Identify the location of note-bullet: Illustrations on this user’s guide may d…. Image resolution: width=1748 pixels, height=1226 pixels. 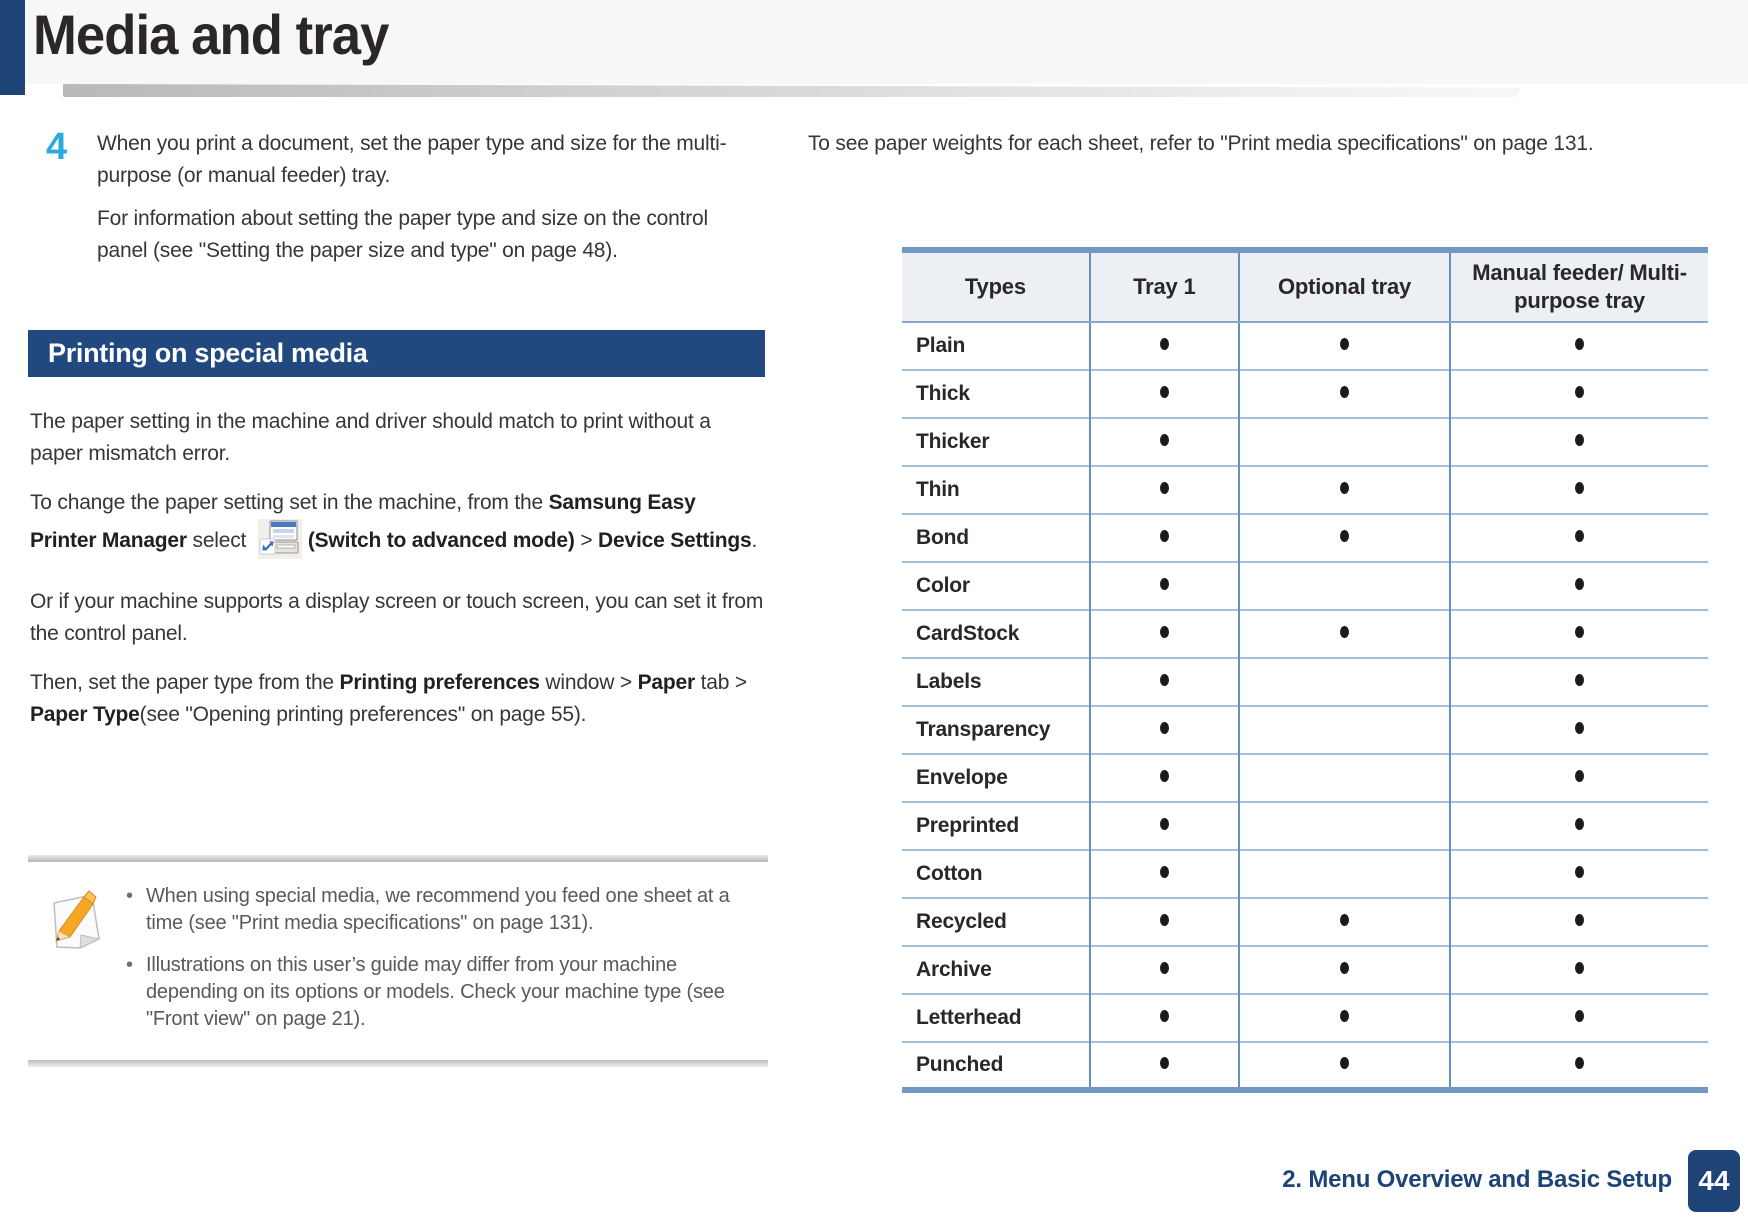
(442, 992).